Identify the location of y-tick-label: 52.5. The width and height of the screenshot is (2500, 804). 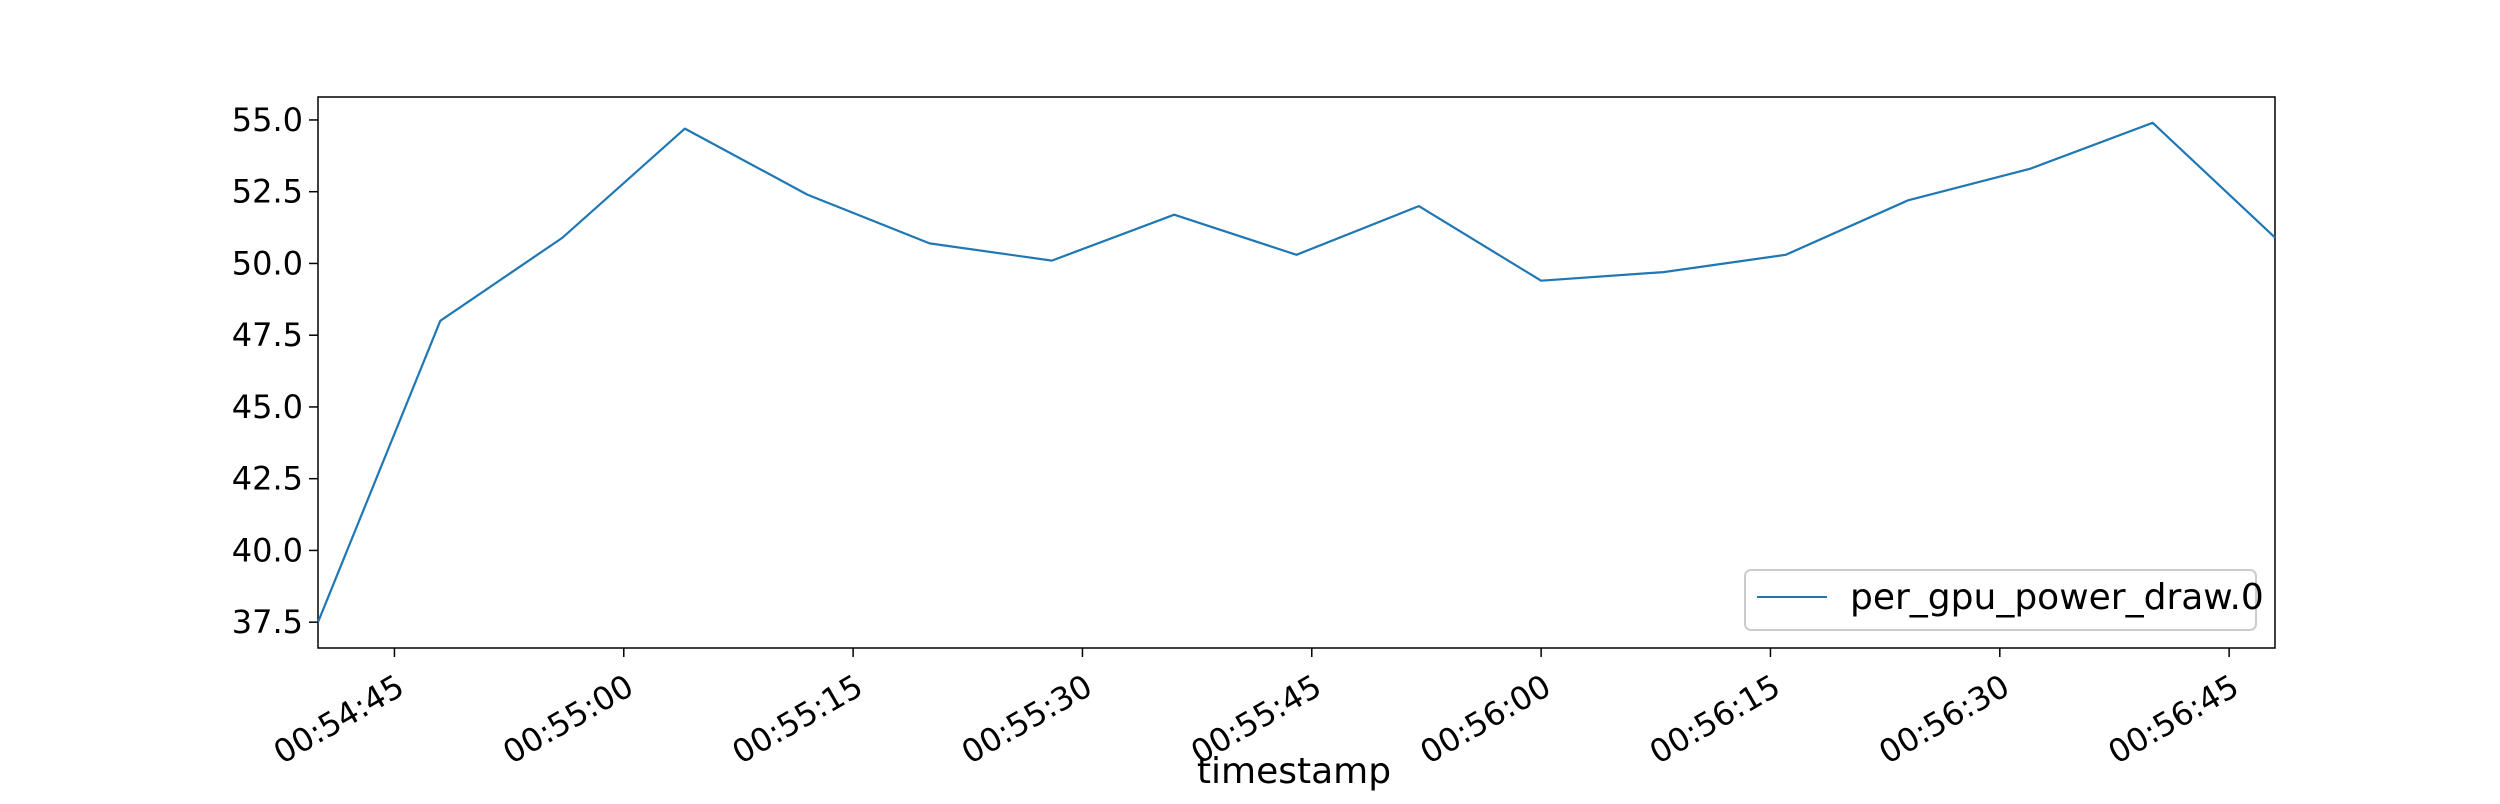
(267, 192).